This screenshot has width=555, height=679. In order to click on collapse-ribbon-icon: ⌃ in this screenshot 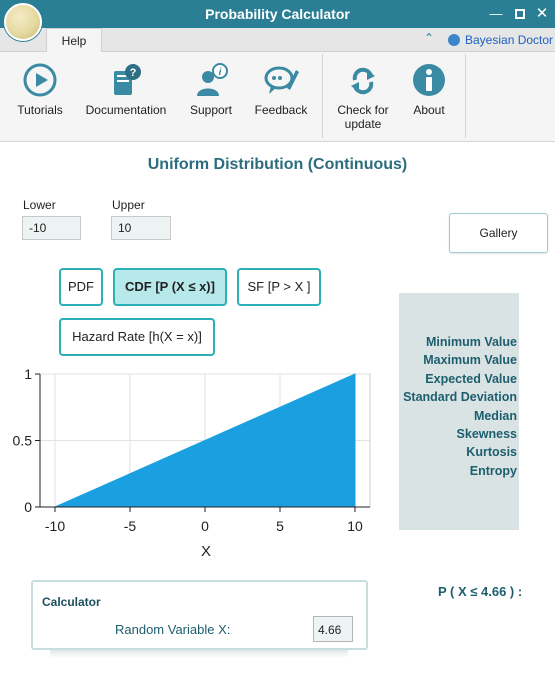, I will do `click(429, 38)`.